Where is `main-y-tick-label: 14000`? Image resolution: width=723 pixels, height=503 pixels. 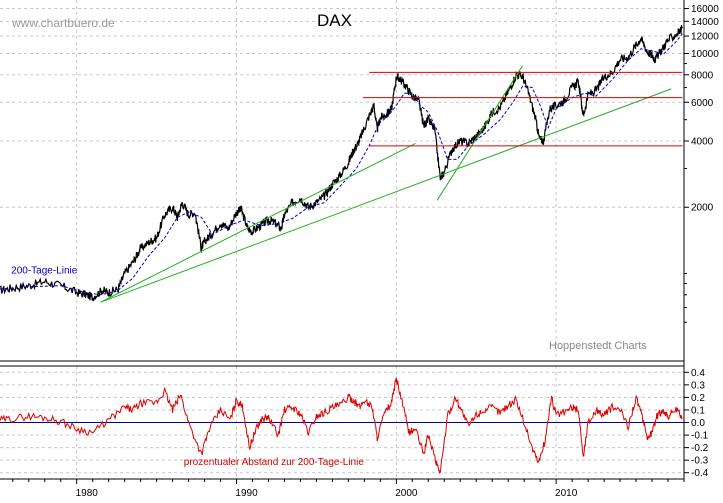 main-y-tick-label: 14000 is located at coordinates (705, 22).